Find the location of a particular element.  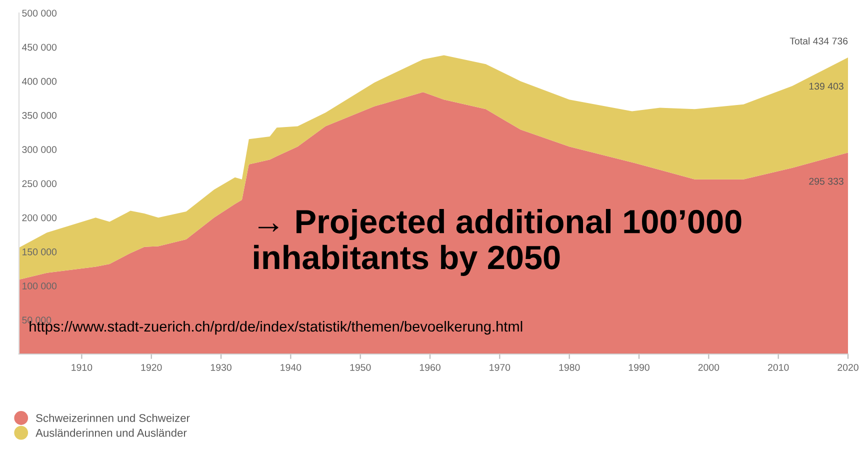

y-tick-label: 300 000 is located at coordinates (39, 150).